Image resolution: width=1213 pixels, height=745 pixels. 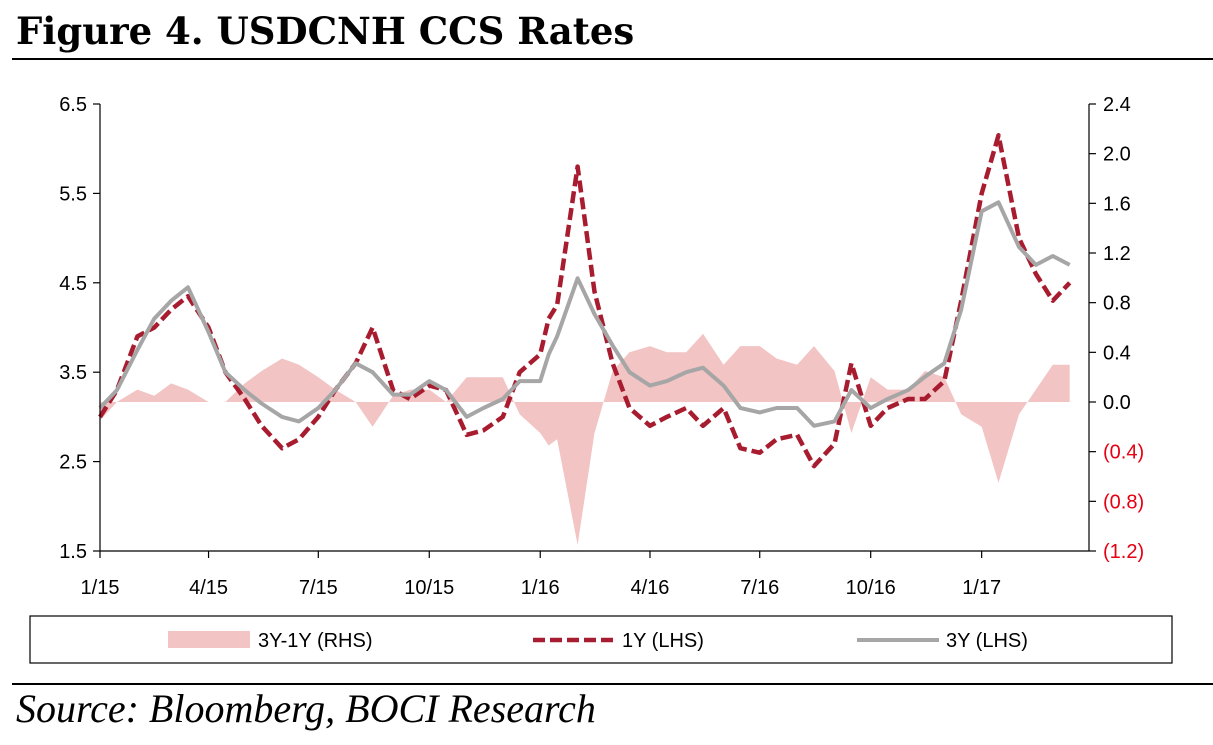 What do you see at coordinates (601, 639) in the screenshot?
I see `legend: 3Y-1Y (RHS) 1Y (LHS) 3Y (LHS)` at bounding box center [601, 639].